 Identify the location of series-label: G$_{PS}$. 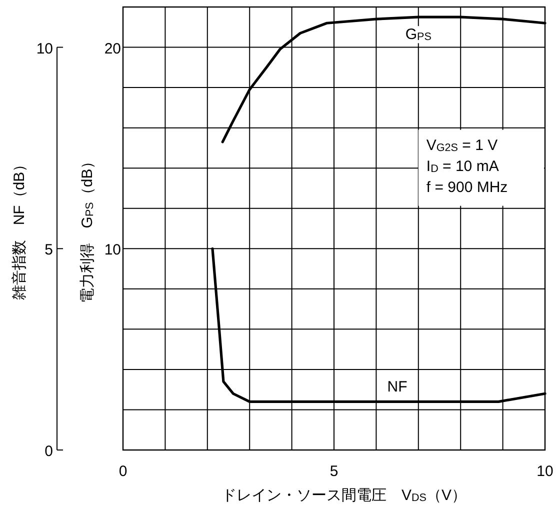
(418, 35).